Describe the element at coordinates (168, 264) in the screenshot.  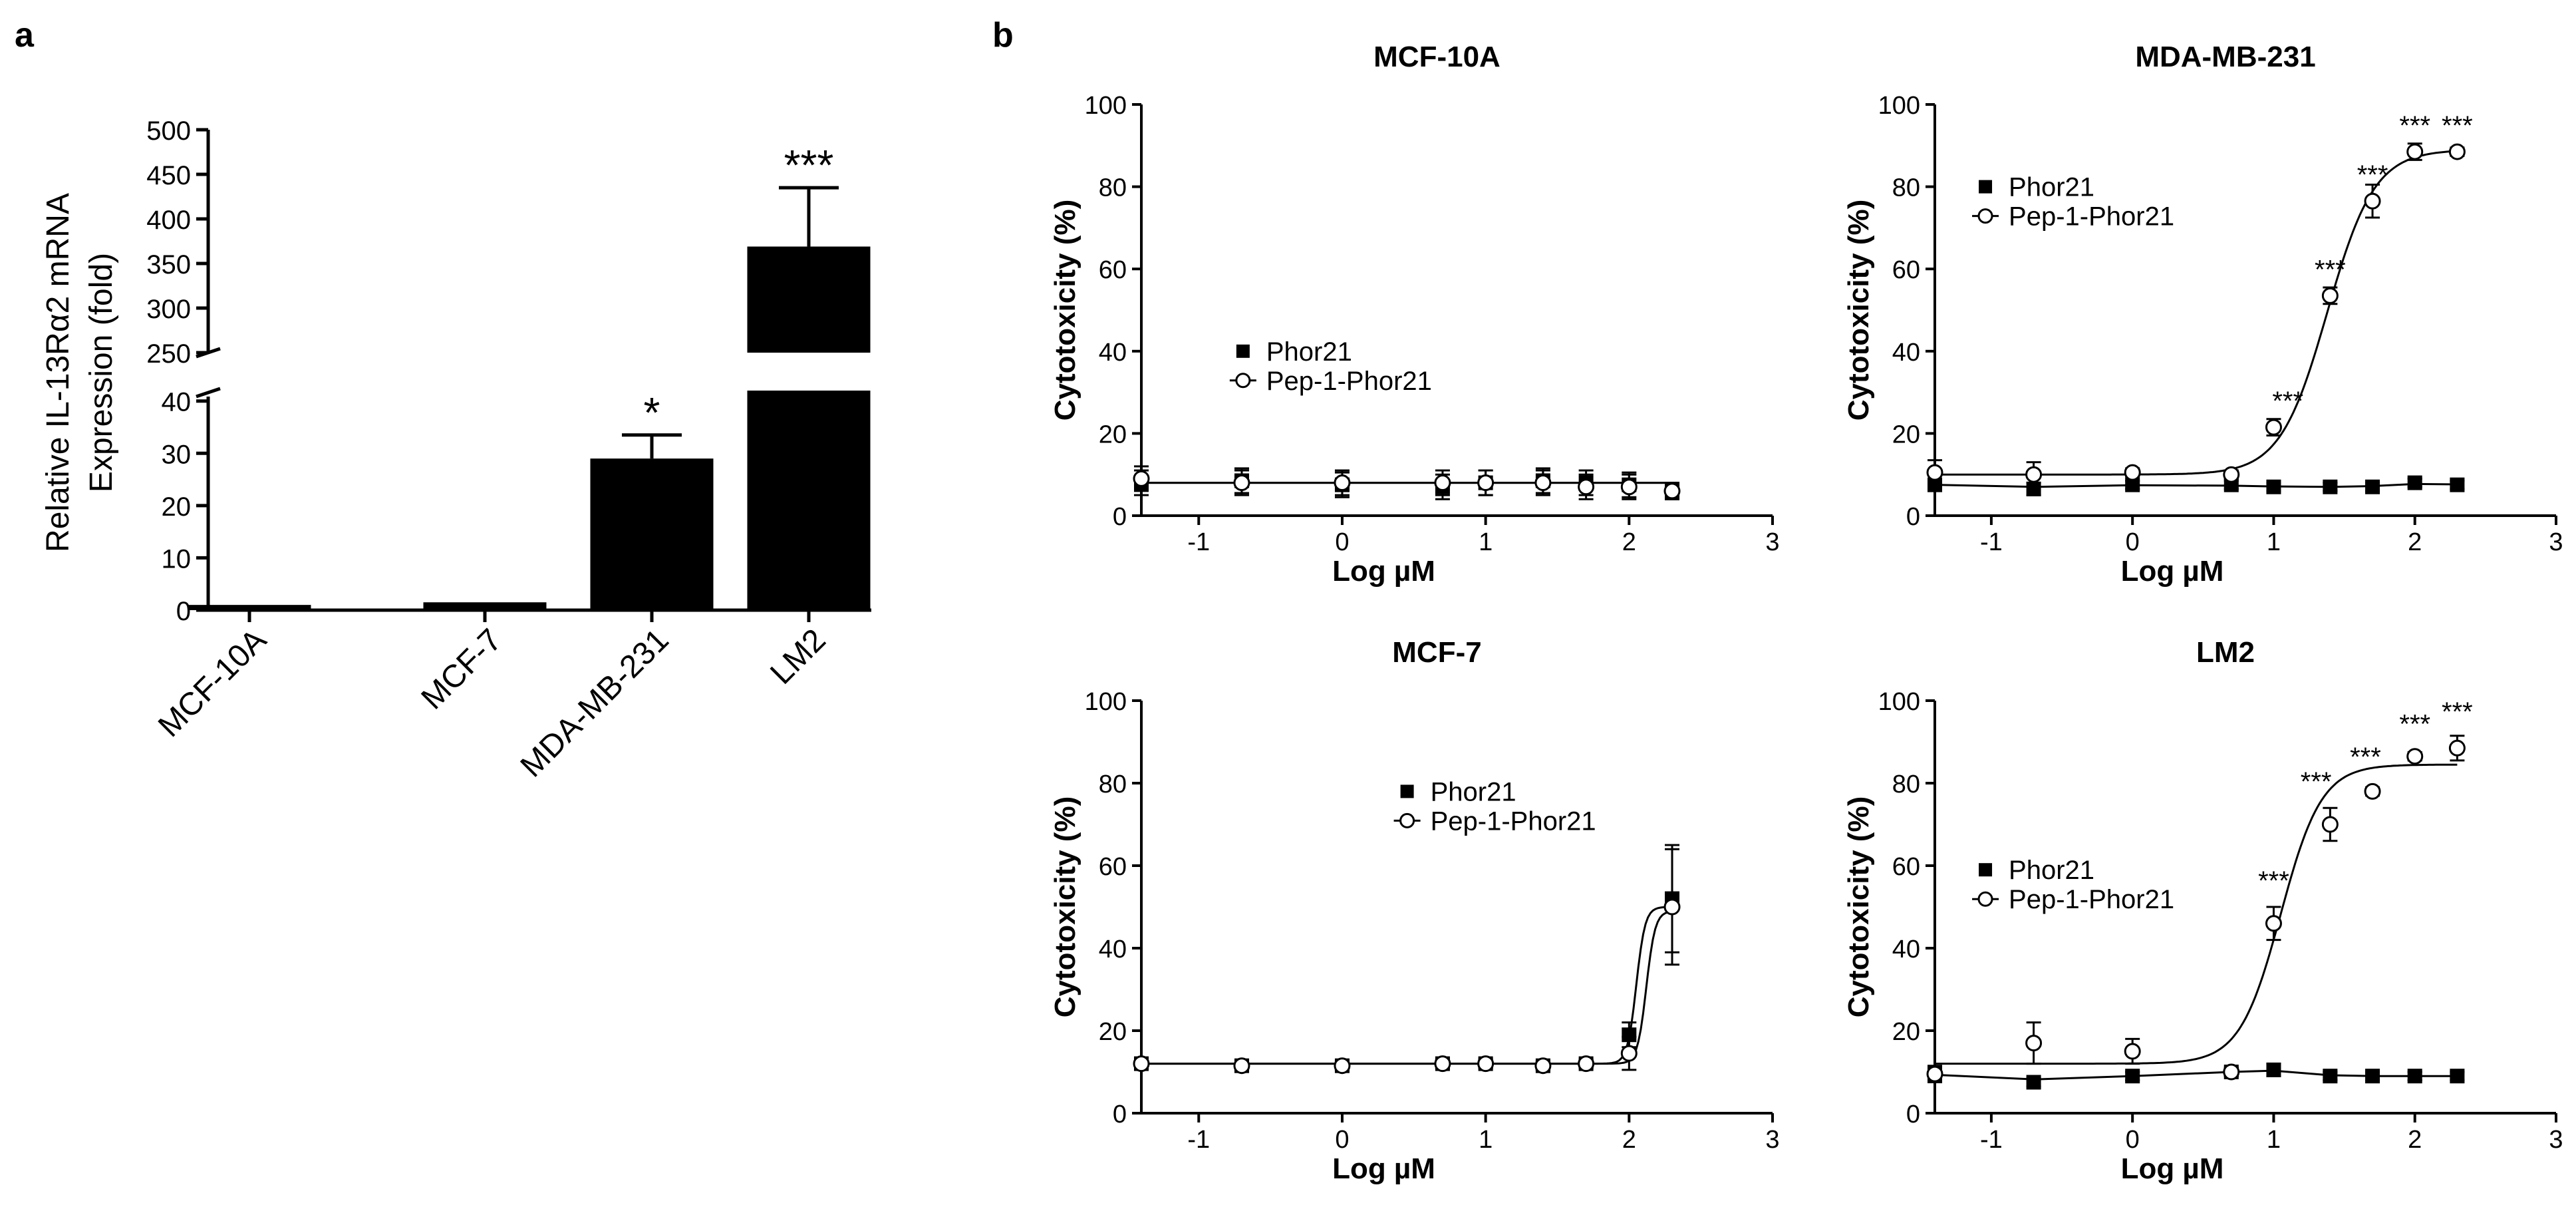
I see `y-tick-label: 350` at that location.